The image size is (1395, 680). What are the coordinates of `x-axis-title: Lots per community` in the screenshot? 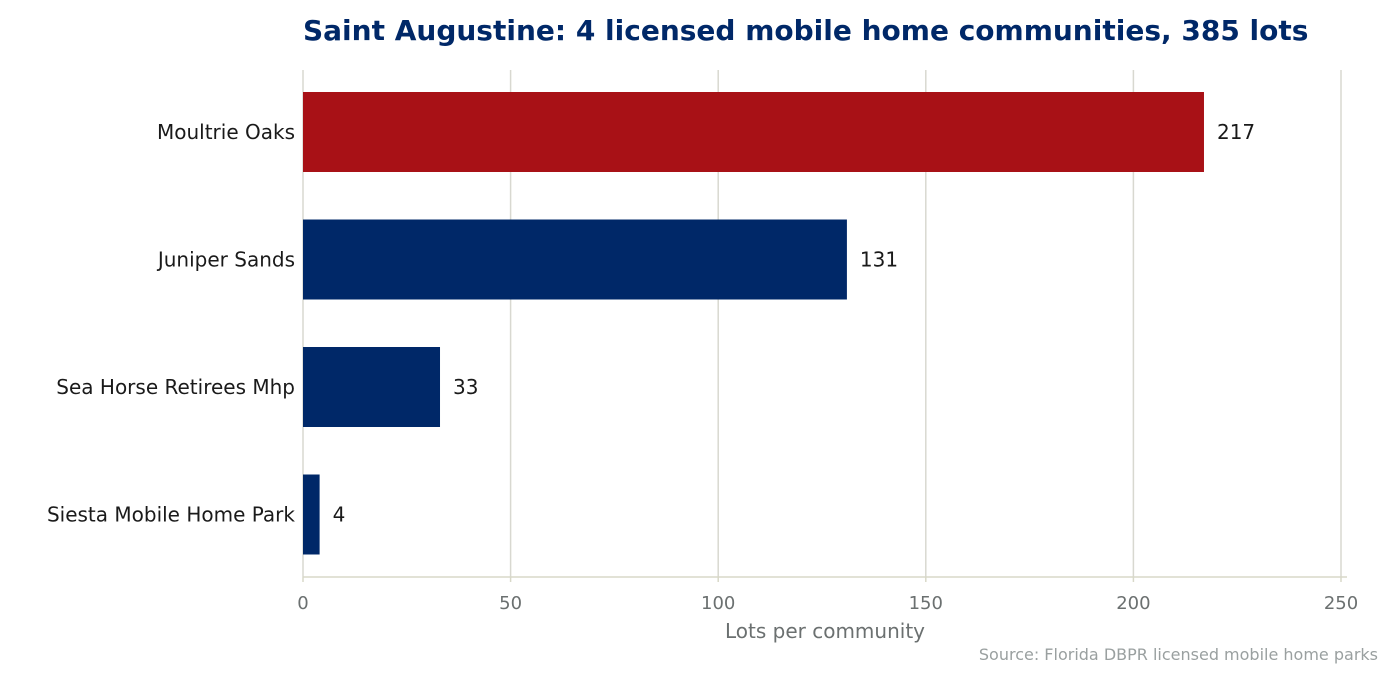 It's located at (825, 631).